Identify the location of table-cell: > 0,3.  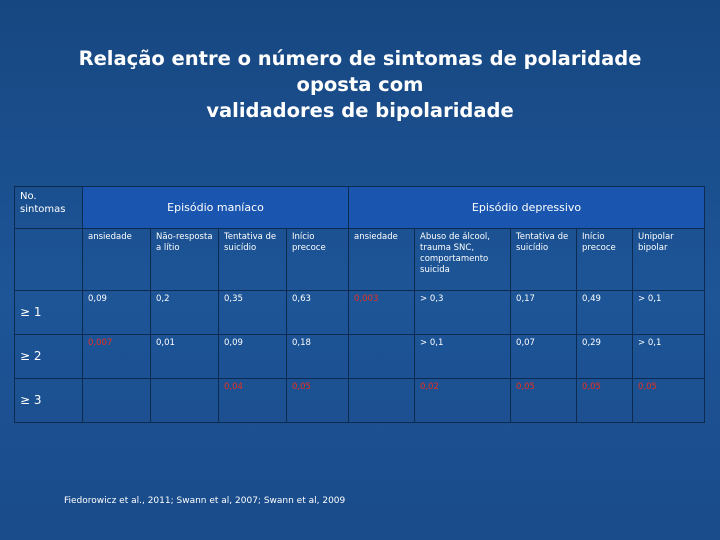
(463, 312).